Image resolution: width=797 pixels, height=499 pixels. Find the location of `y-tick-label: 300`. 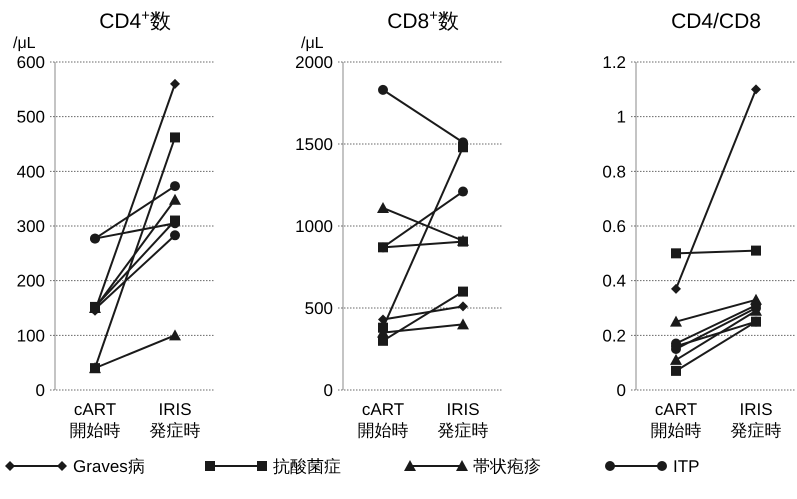

y-tick-label: 300 is located at coordinates (30, 226).